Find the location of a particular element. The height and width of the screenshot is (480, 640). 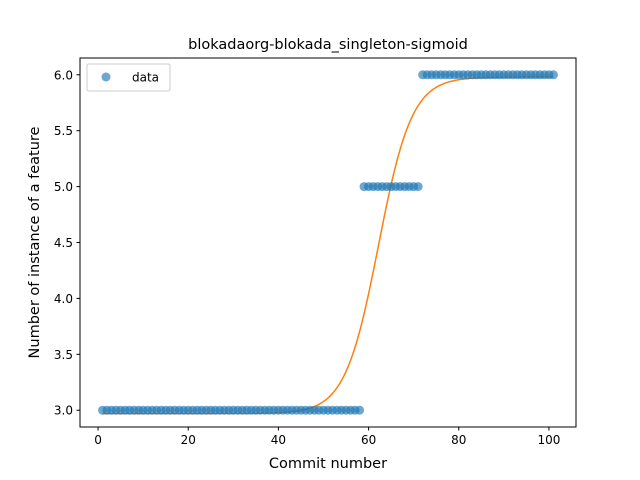

x-tick-label: 80 is located at coordinates (458, 440).